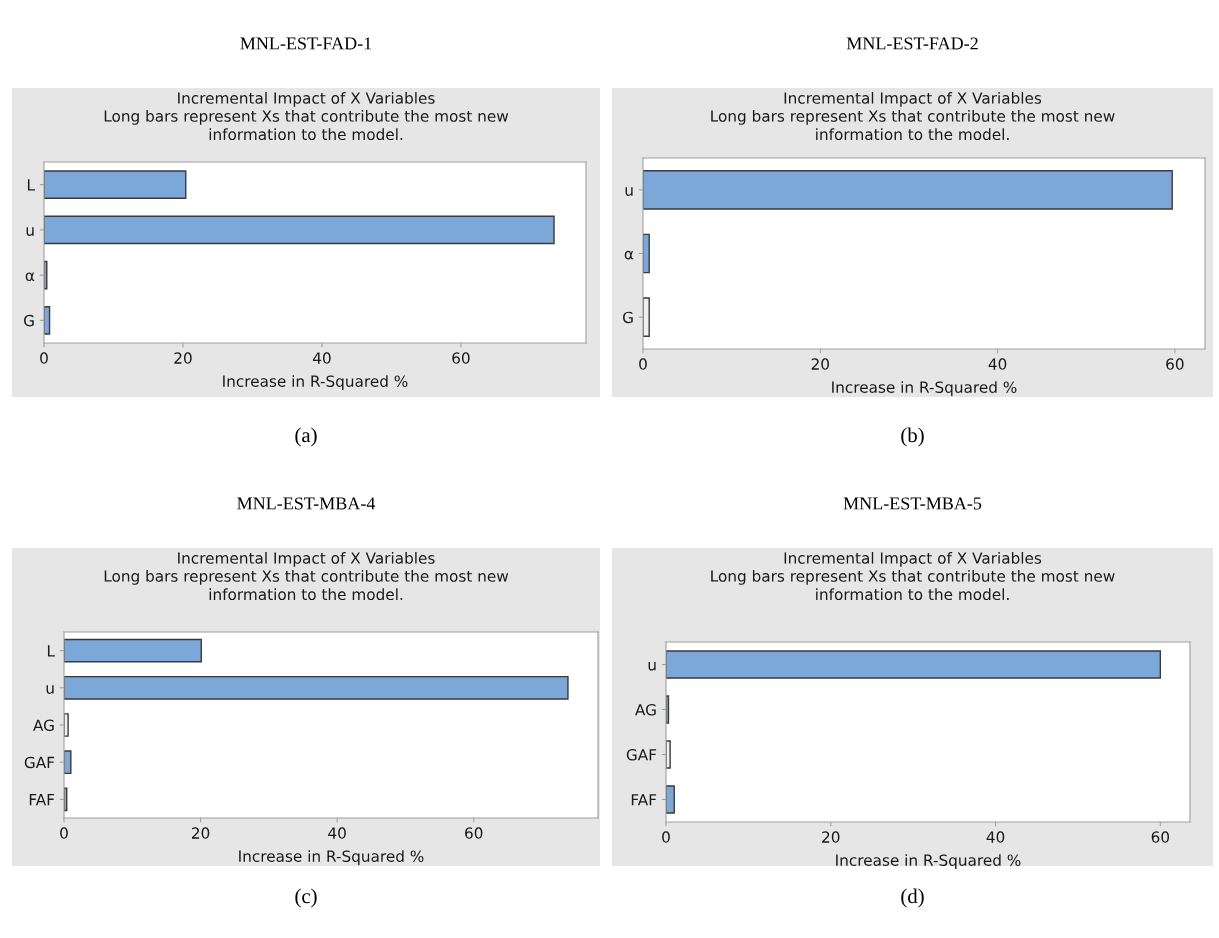 Image resolution: width=1219 pixels, height=938 pixels. Describe the element at coordinates (306, 898) in the screenshot. I see `text: (c)` at that location.